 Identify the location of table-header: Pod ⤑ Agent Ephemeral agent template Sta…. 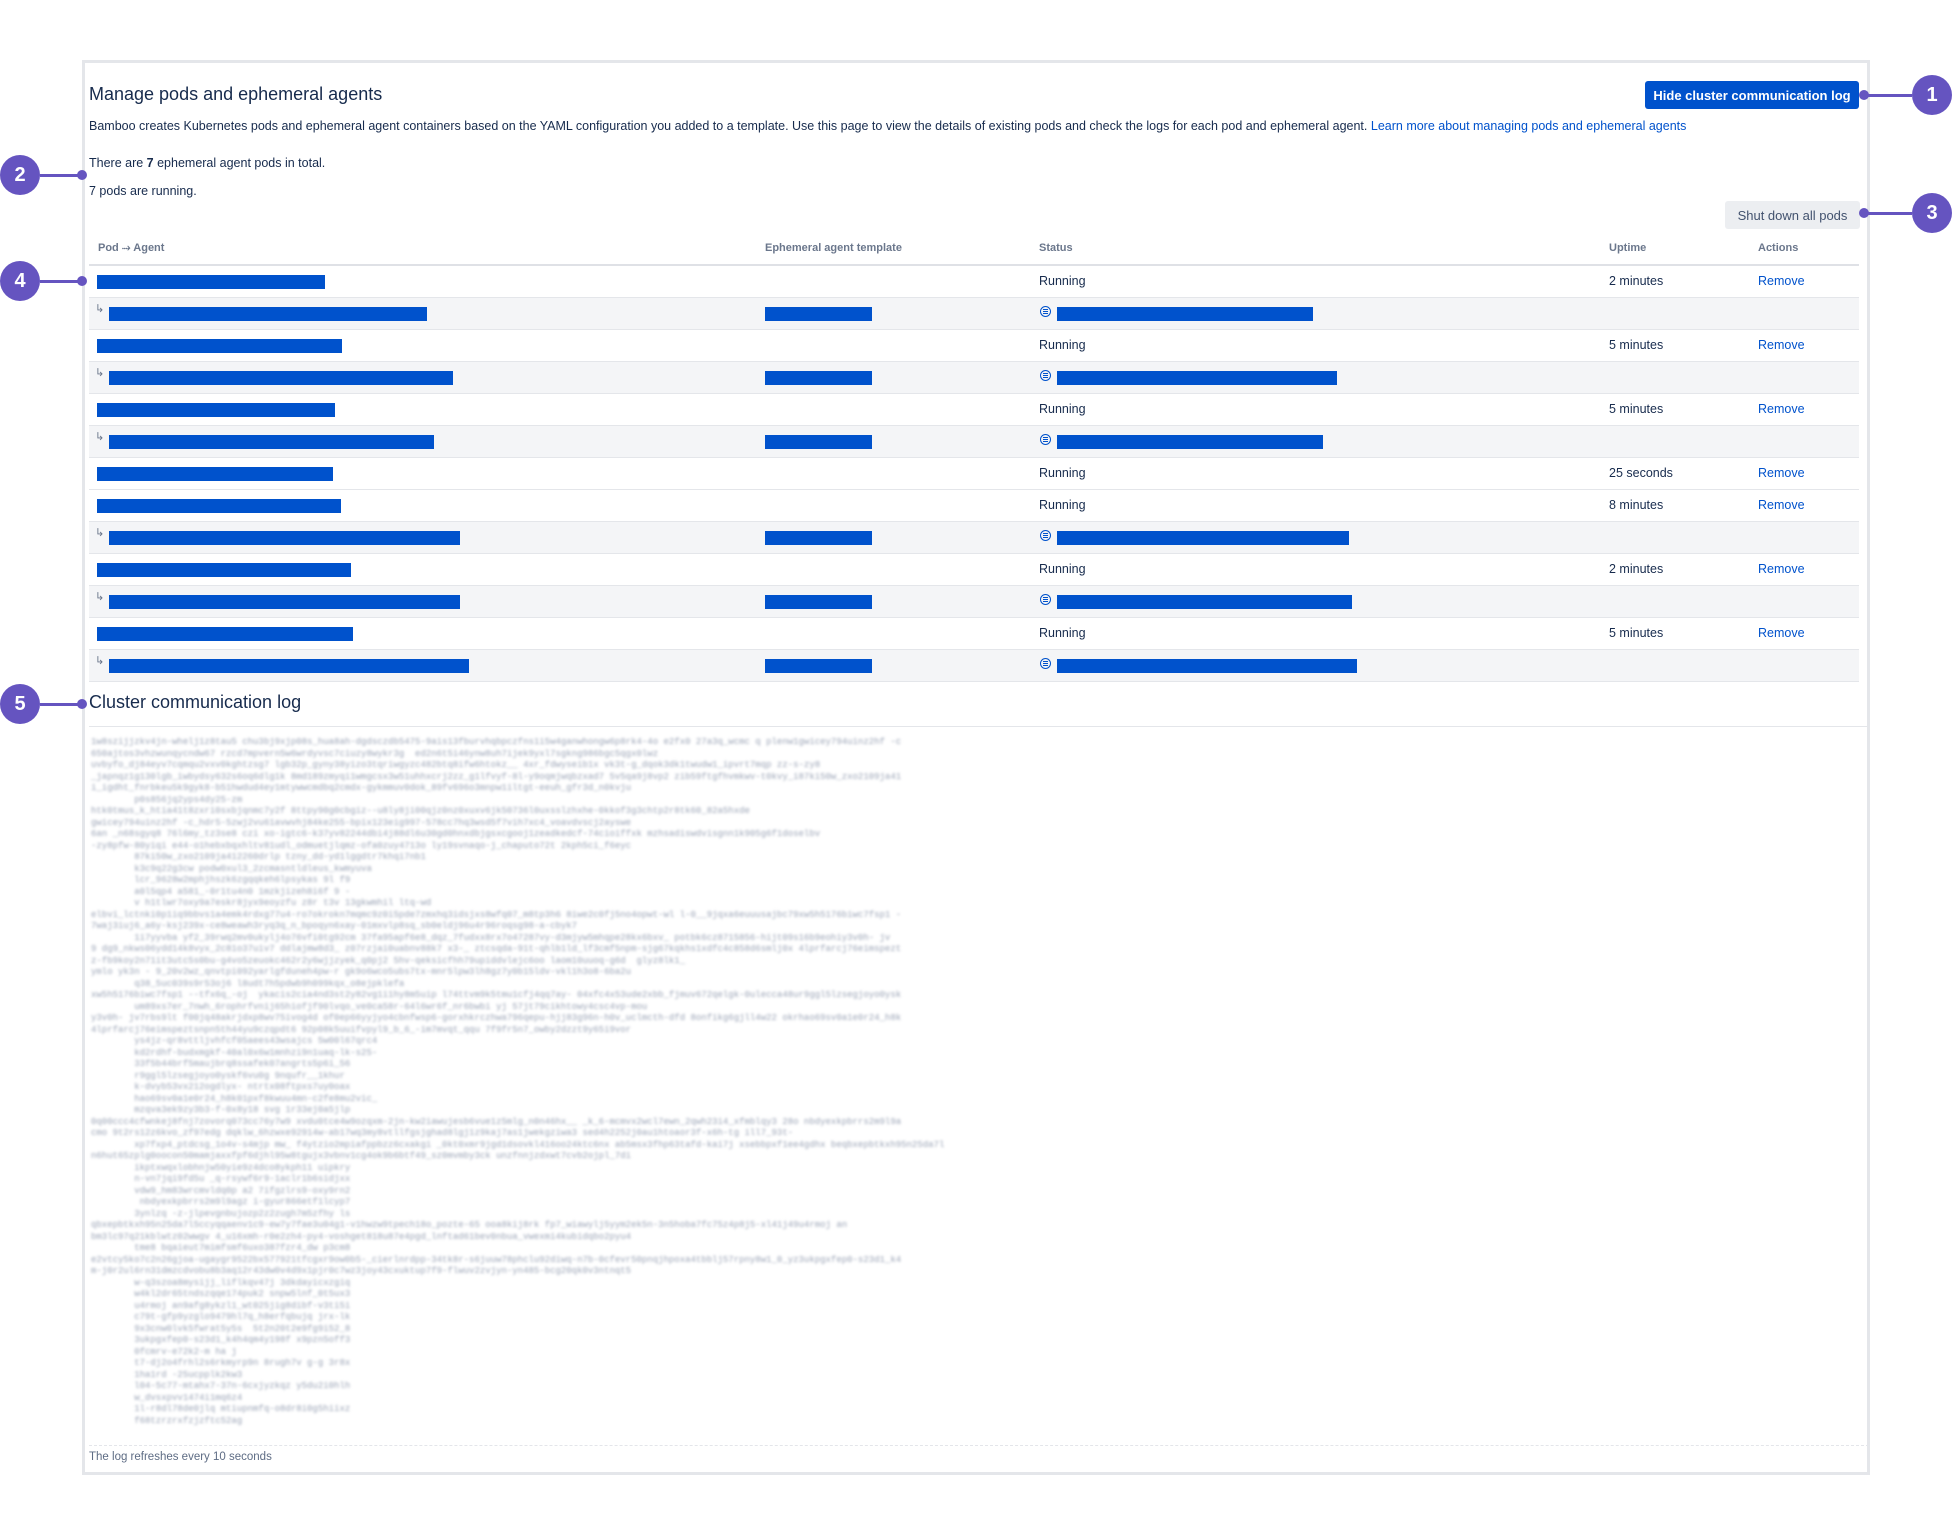
(974, 251).